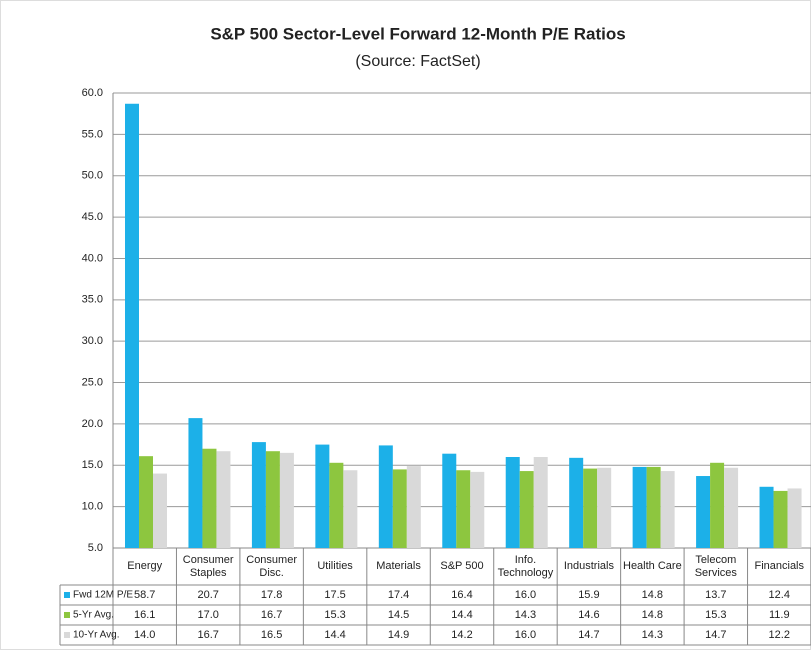 This screenshot has width=811, height=650. Describe the element at coordinates (93, 615) in the screenshot. I see `legend-label: 5-Yr Avg.` at that location.